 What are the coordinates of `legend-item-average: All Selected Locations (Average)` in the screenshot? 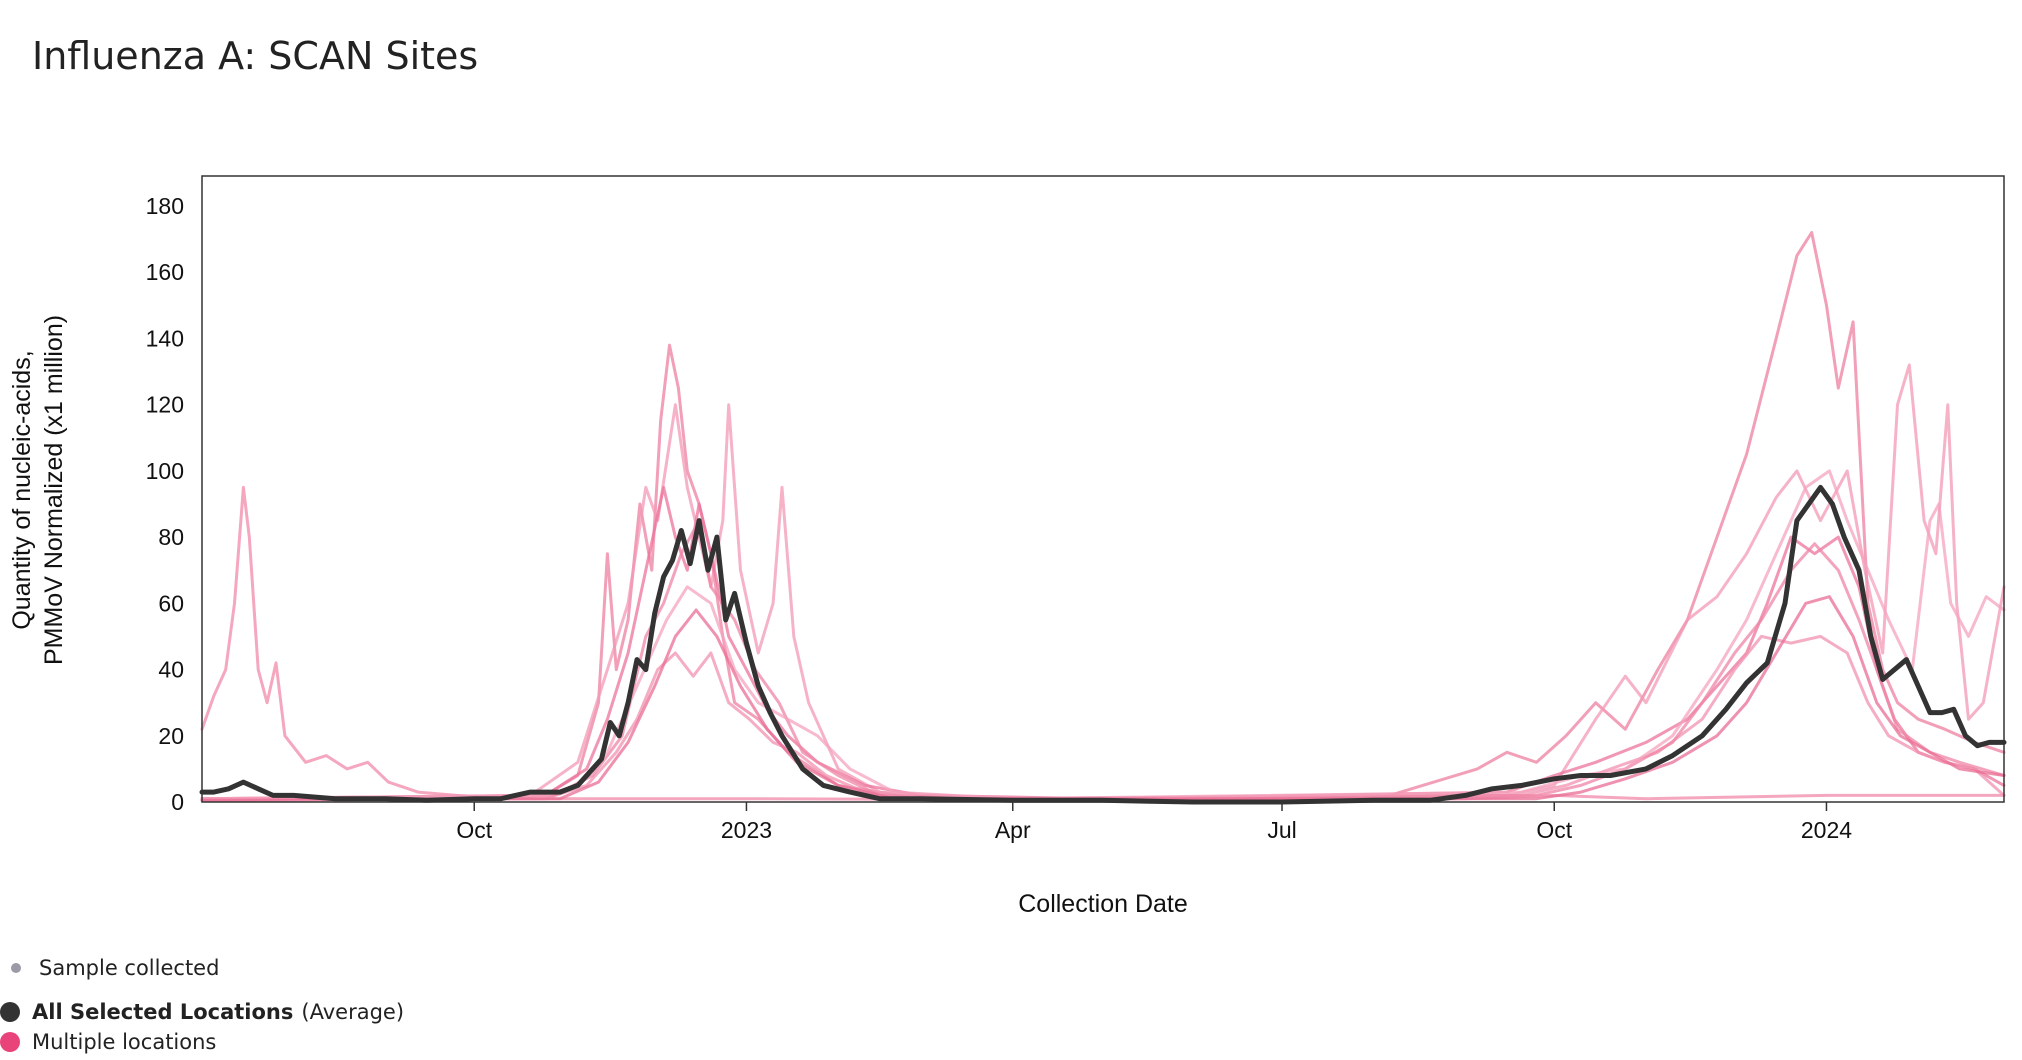 It's located at (202, 1012).